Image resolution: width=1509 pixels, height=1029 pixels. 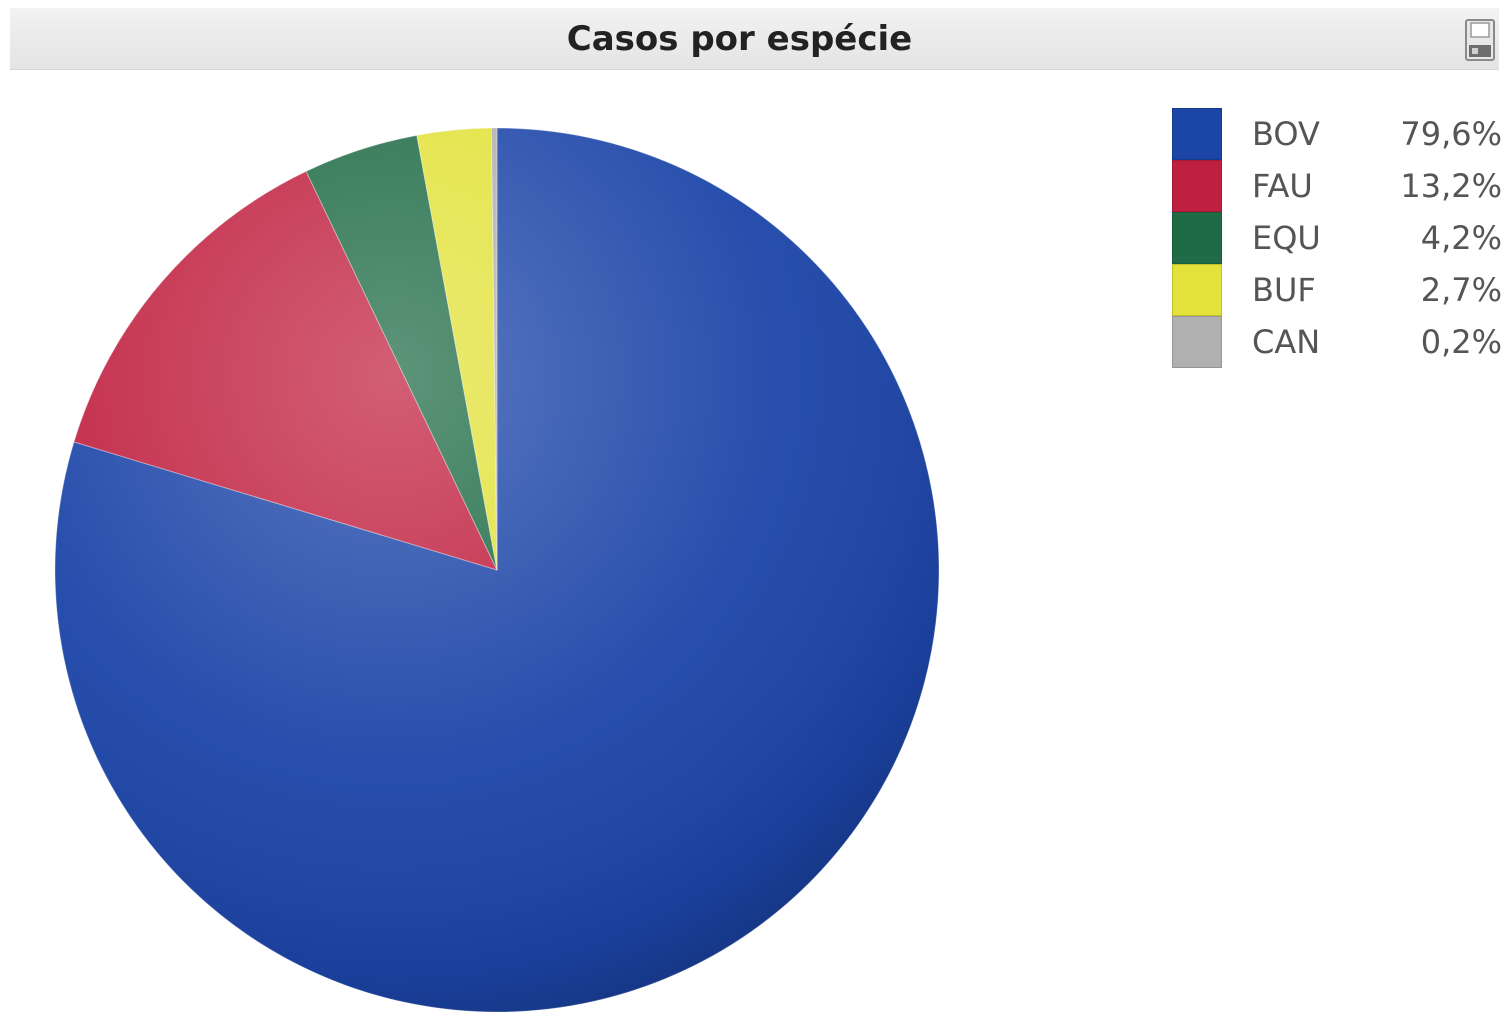 What do you see at coordinates (1461, 342) in the screenshot?
I see `legend-value: 0,2%` at bounding box center [1461, 342].